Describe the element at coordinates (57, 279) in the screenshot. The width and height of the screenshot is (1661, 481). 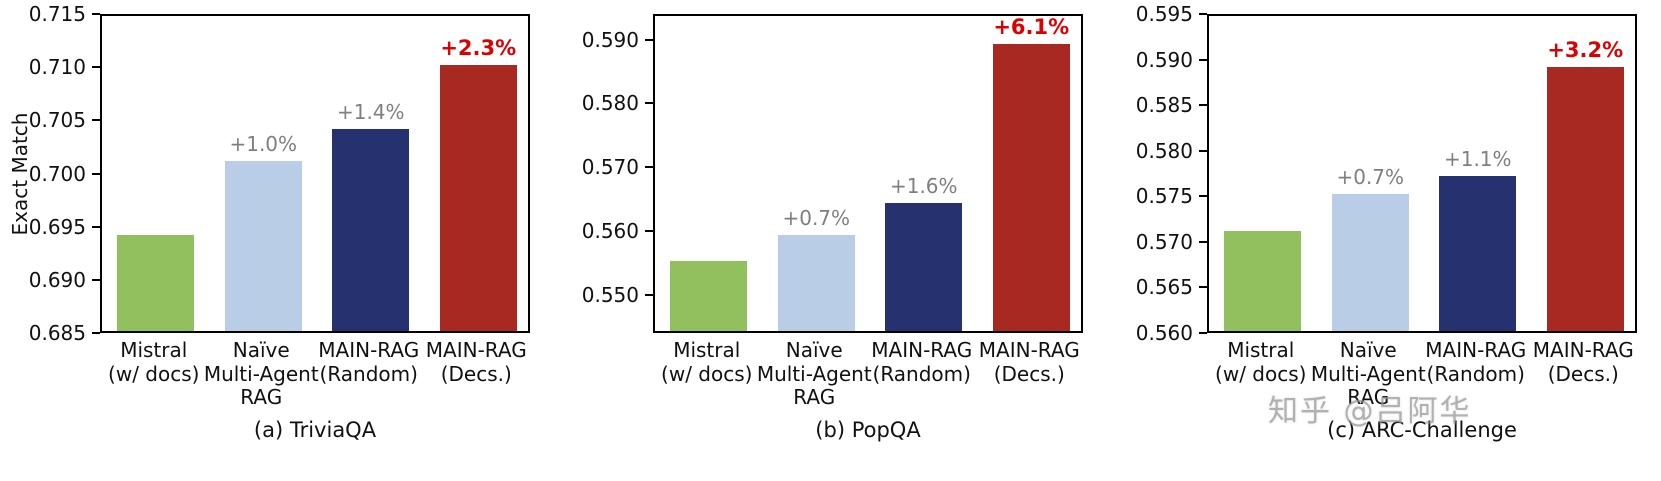
I see `y-tick-label: 0.690` at that location.